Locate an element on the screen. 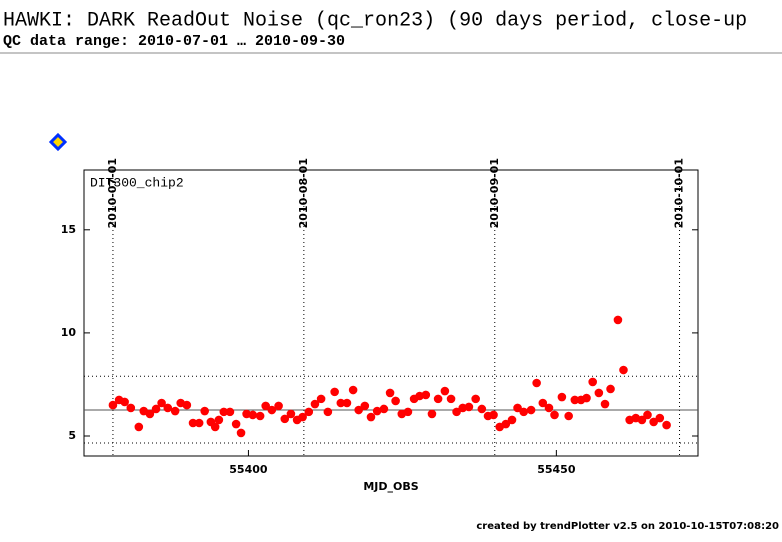 The image size is (782, 542). y-tick-label: 10 is located at coordinates (69, 332).